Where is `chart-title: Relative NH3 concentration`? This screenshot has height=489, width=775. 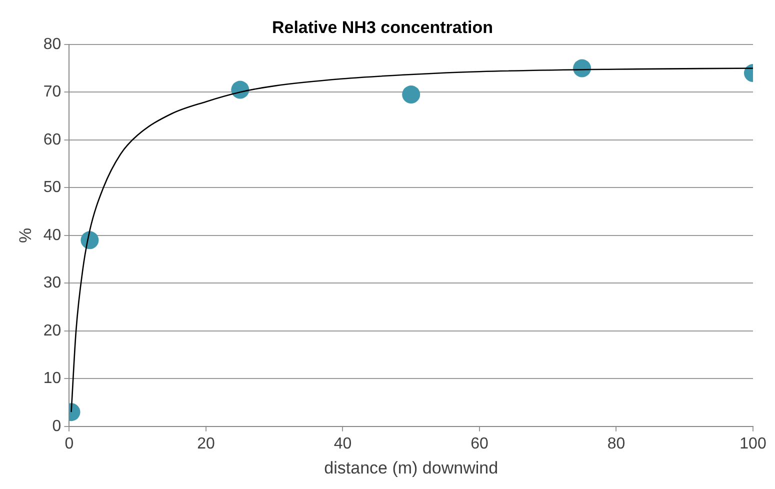
chart-title: Relative NH3 concentration is located at coordinates (383, 27).